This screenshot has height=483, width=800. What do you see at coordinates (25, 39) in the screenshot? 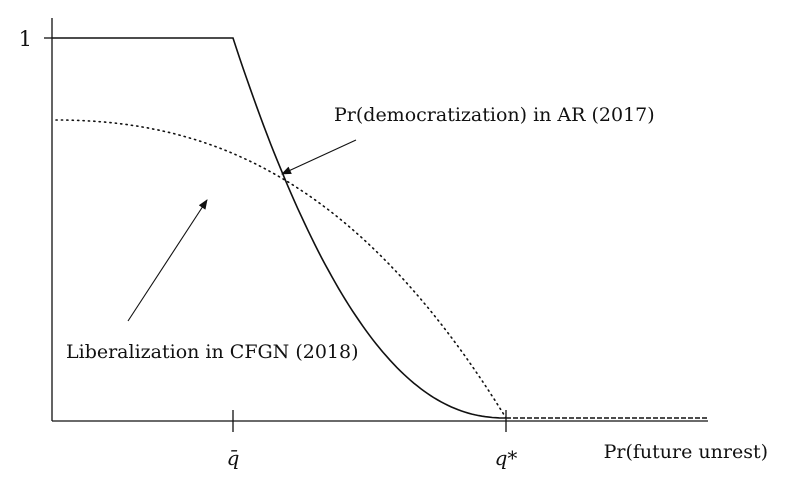
I see `y-tick-label-1: 1` at bounding box center [25, 39].